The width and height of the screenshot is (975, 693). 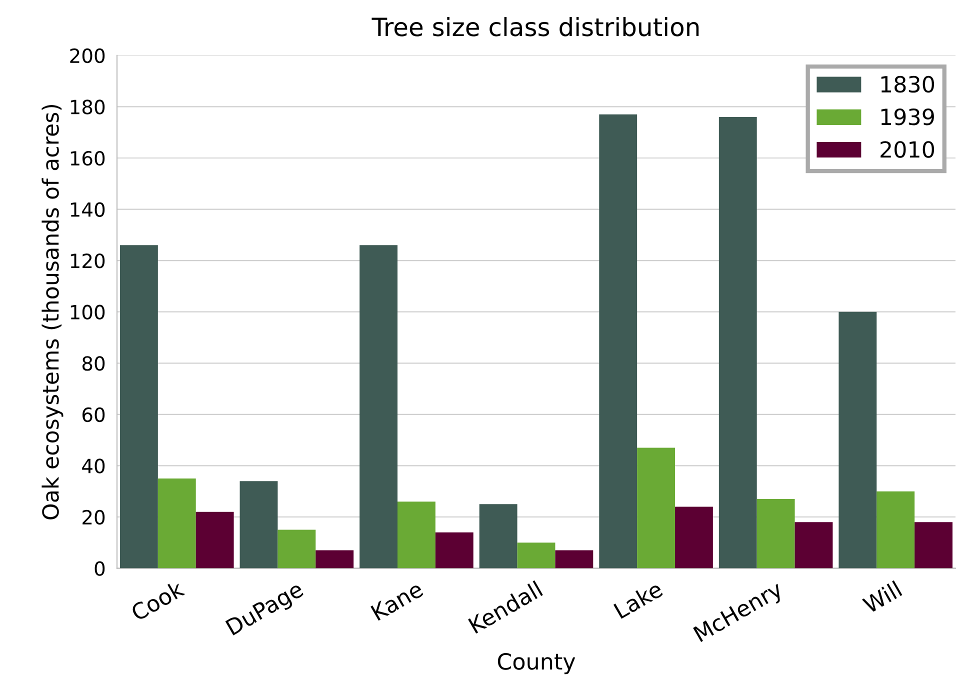 I want to click on x-tick-label: Cook, so click(x=158, y=600).